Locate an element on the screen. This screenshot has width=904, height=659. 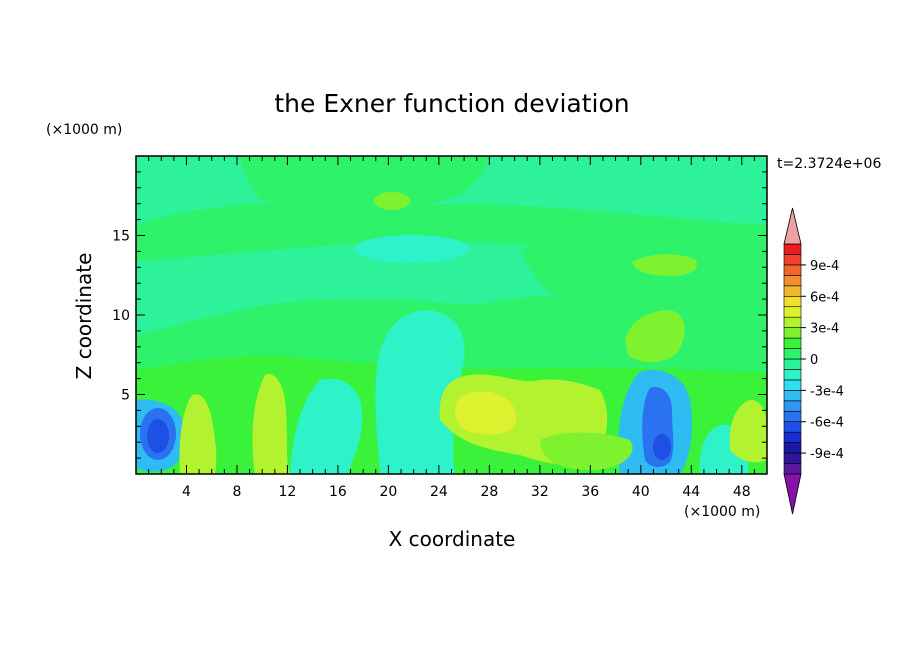
colorbar-label: 0 is located at coordinates (814, 360).